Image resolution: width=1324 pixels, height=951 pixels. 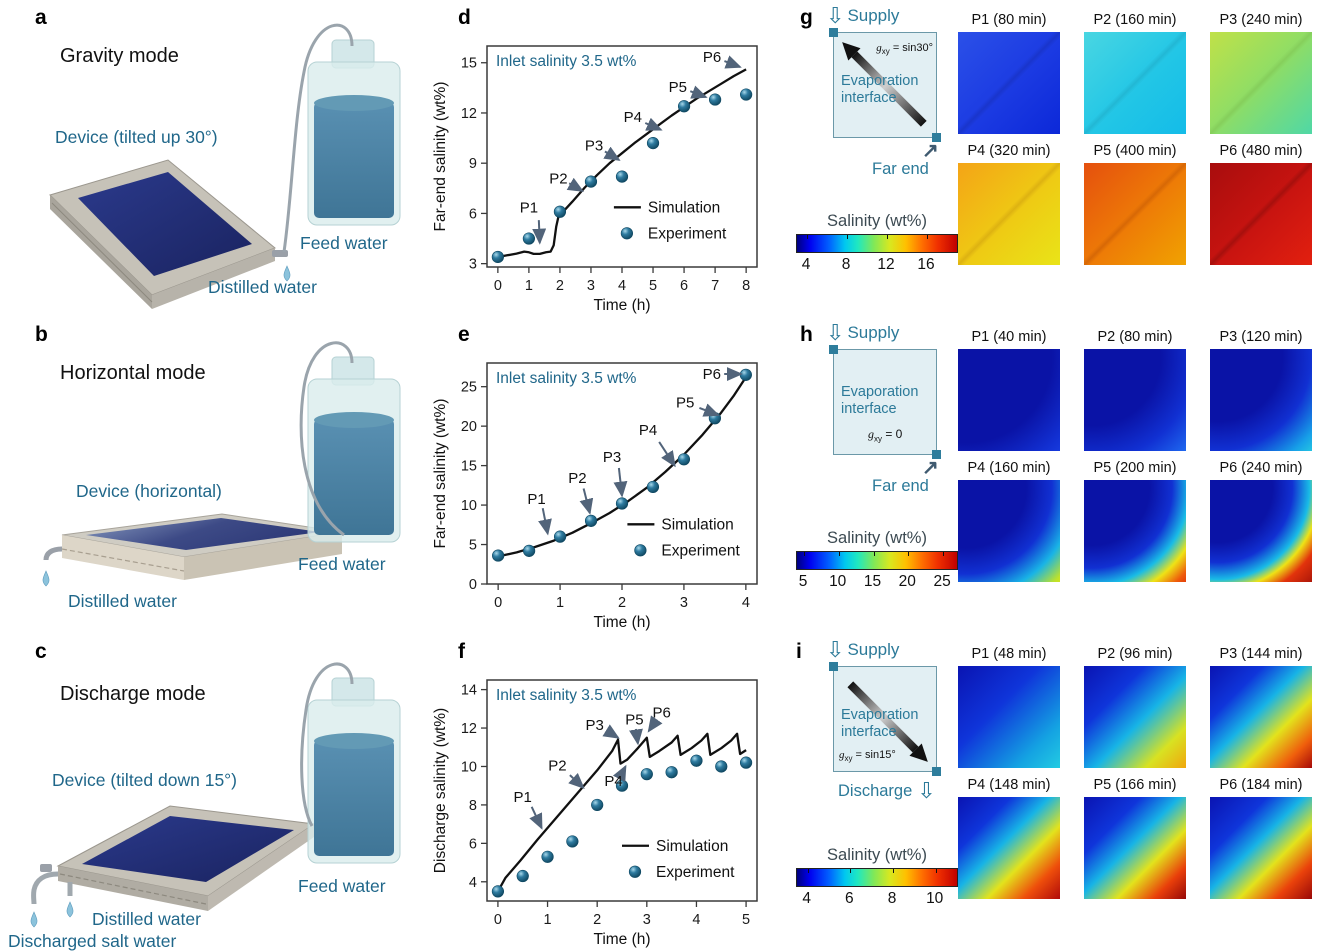 What do you see at coordinates (595, 725) in the screenshot?
I see `svg-text: P3` at bounding box center [595, 725].